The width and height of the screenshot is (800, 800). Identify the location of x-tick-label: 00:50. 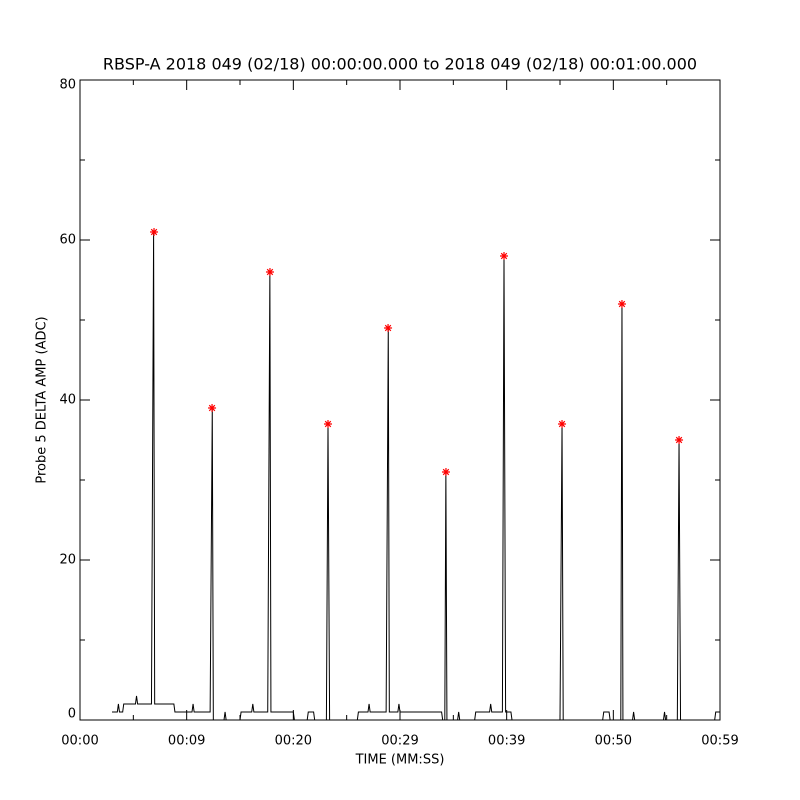
(613, 741).